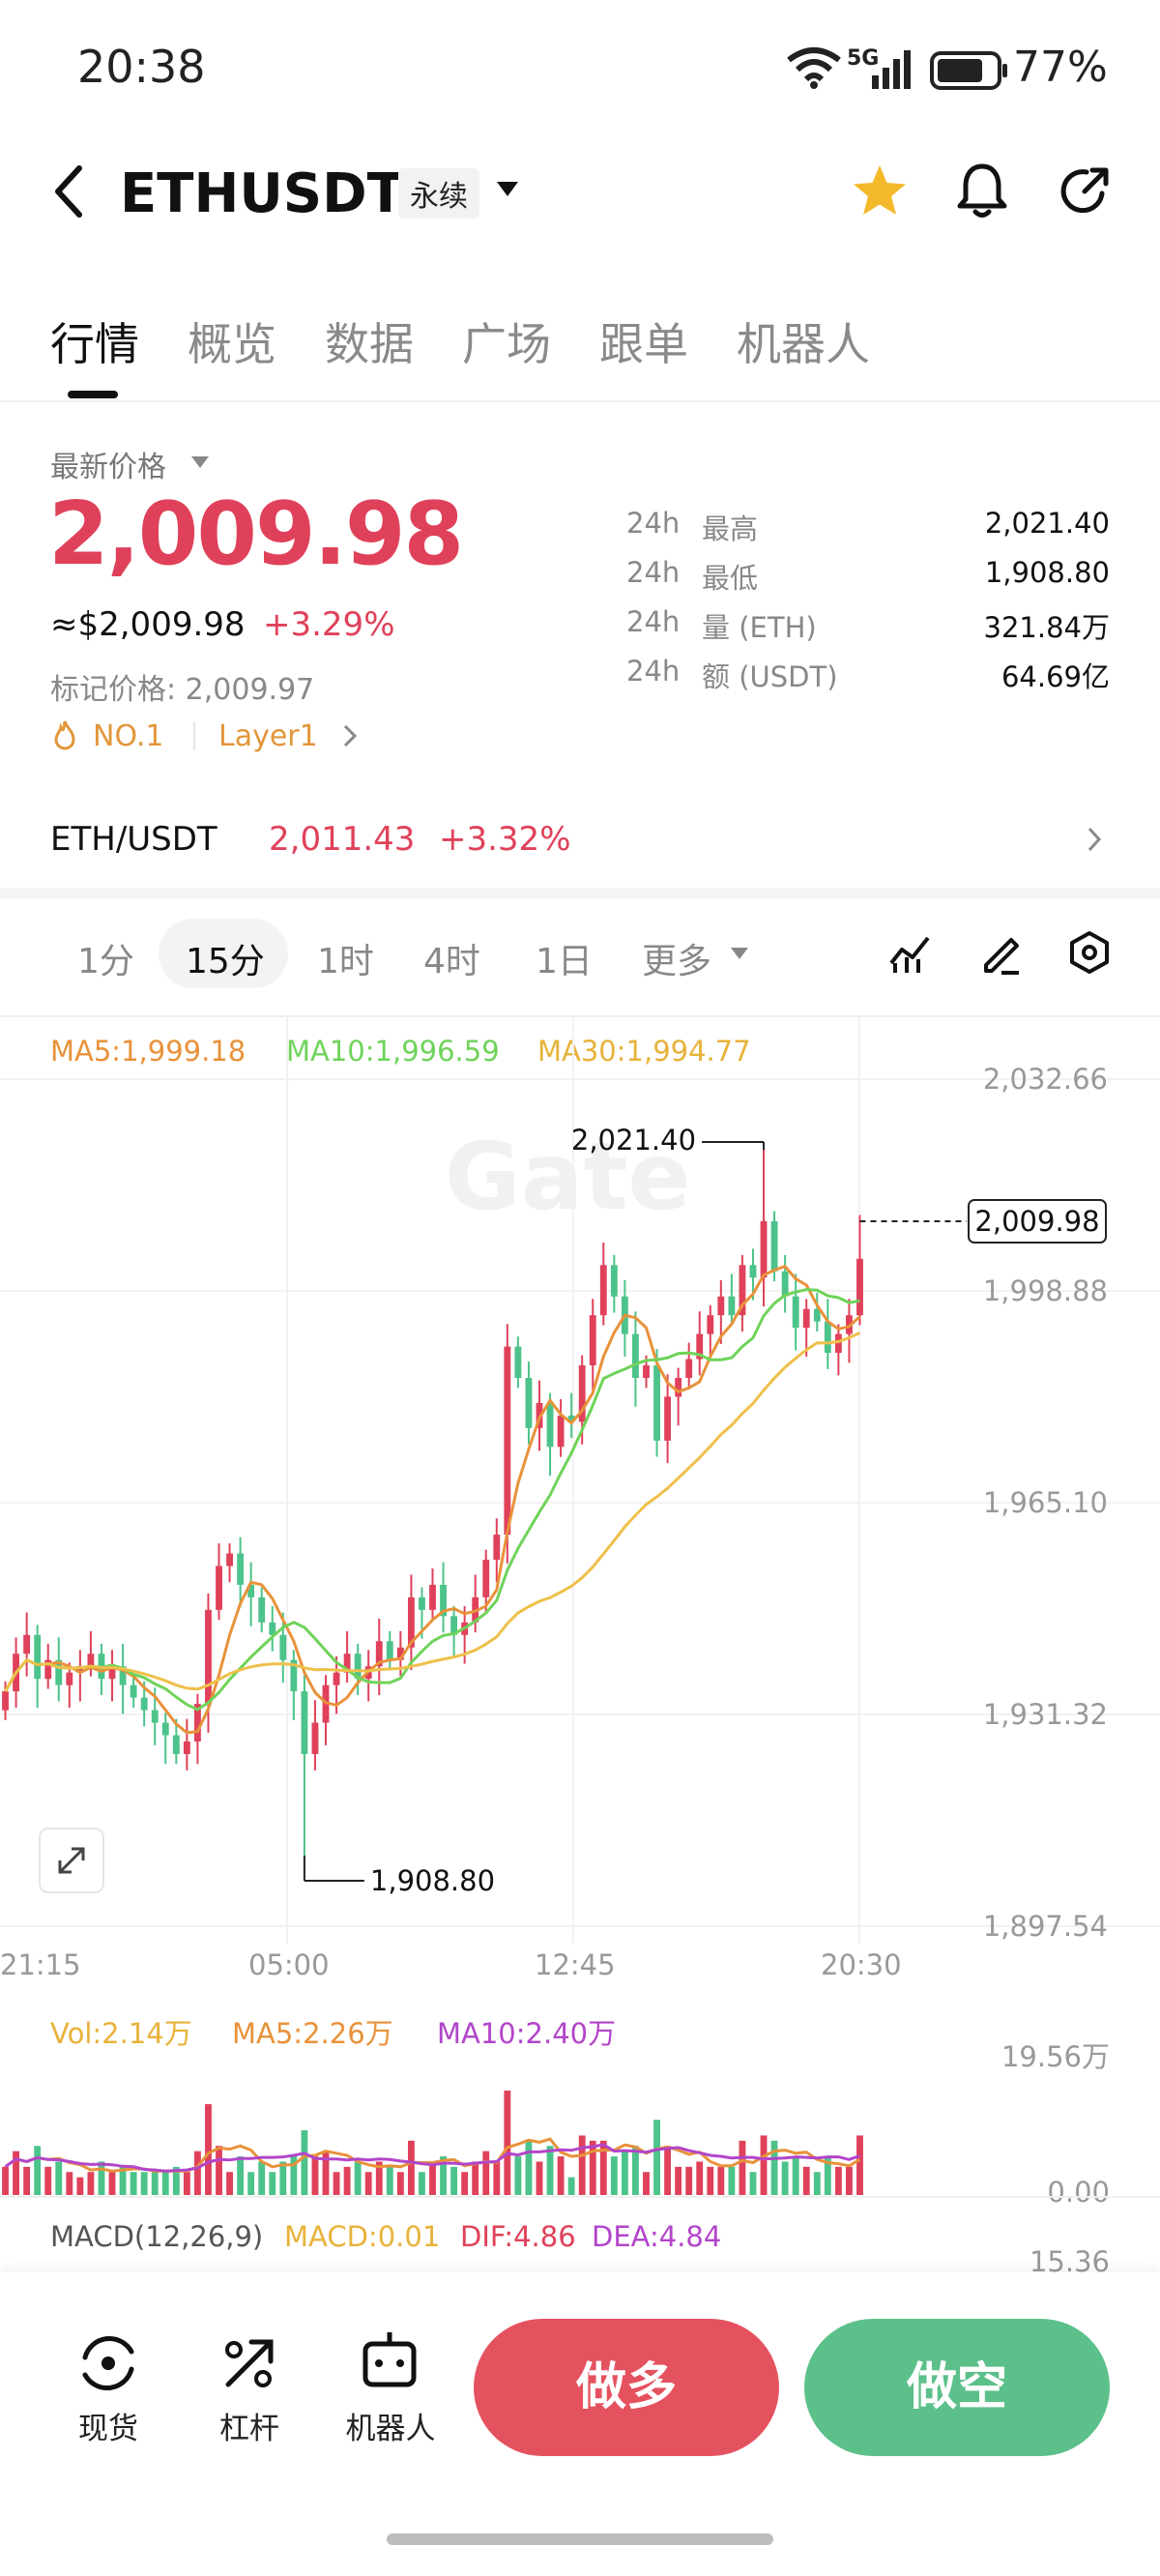 The image size is (1160, 2576). Describe the element at coordinates (94, 344) in the screenshot. I see `tab-market: 行情` at that location.